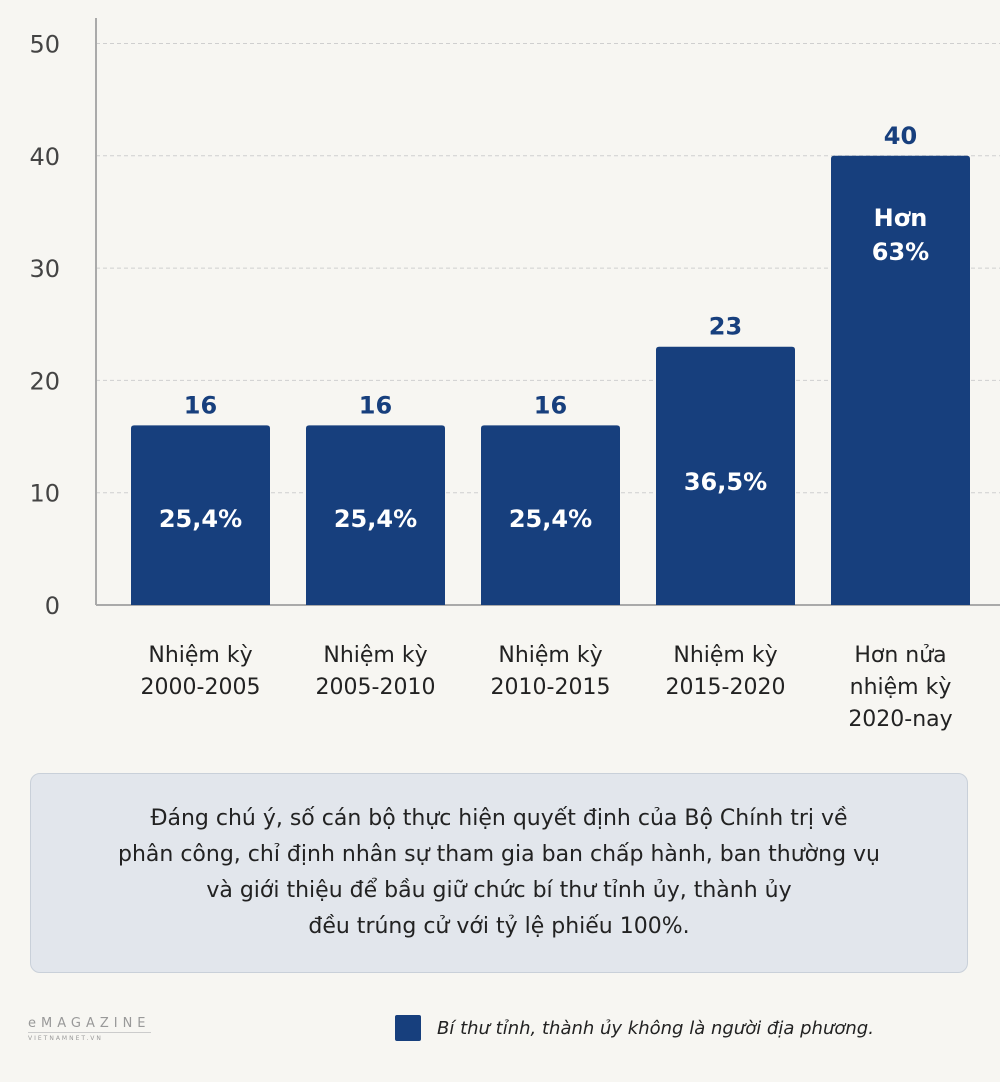 The width and height of the screenshot is (1000, 1082). What do you see at coordinates (376, 687) in the screenshot?
I see `x-tick-label: 2005-2010` at bounding box center [376, 687].